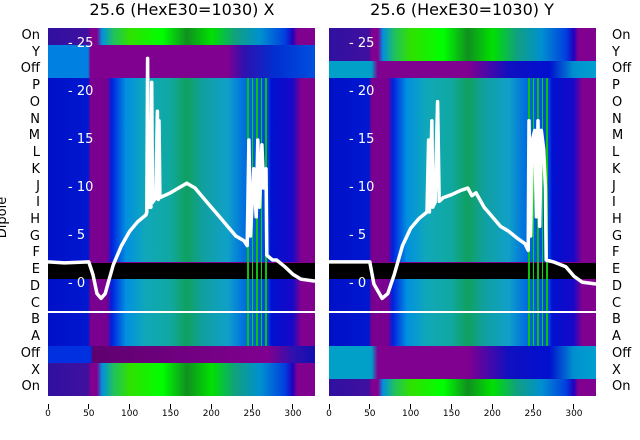  What do you see at coordinates (182, 9) in the screenshot?
I see `chart-title-x: 25.6 (HexE30=1030) X` at bounding box center [182, 9].